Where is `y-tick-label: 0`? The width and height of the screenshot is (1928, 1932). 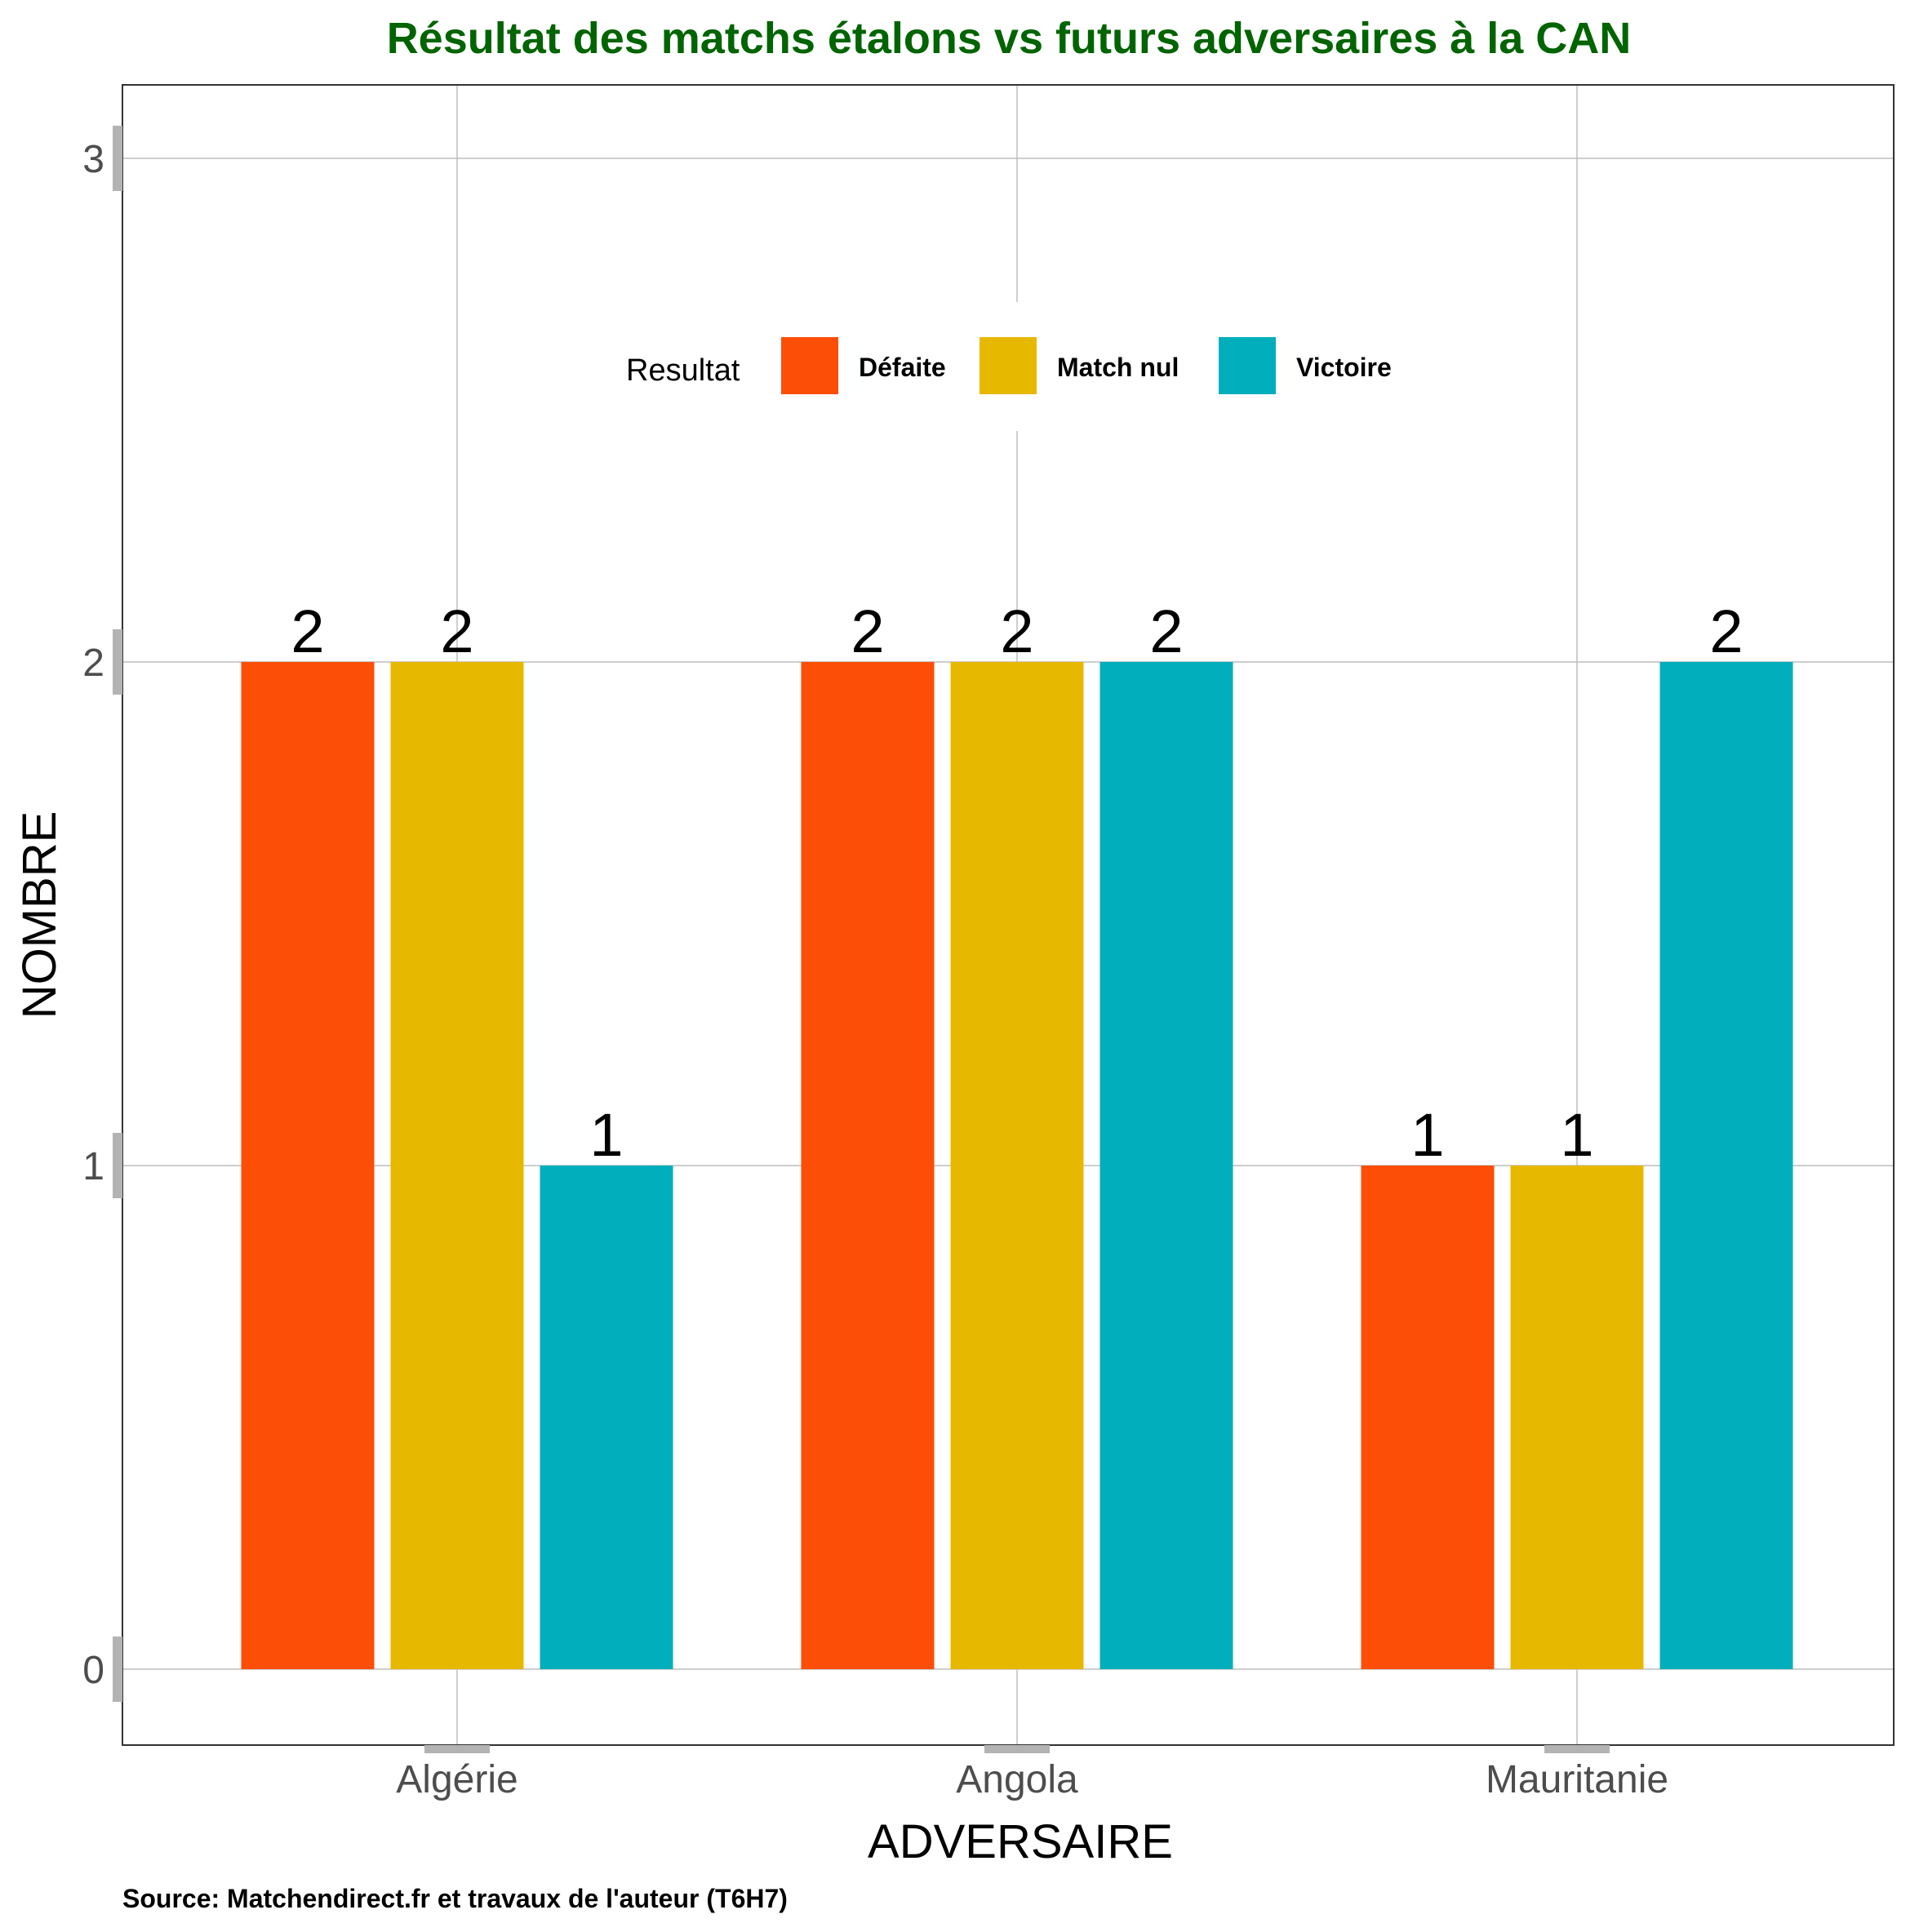
y-tick-label: 0 is located at coordinates (93, 1670).